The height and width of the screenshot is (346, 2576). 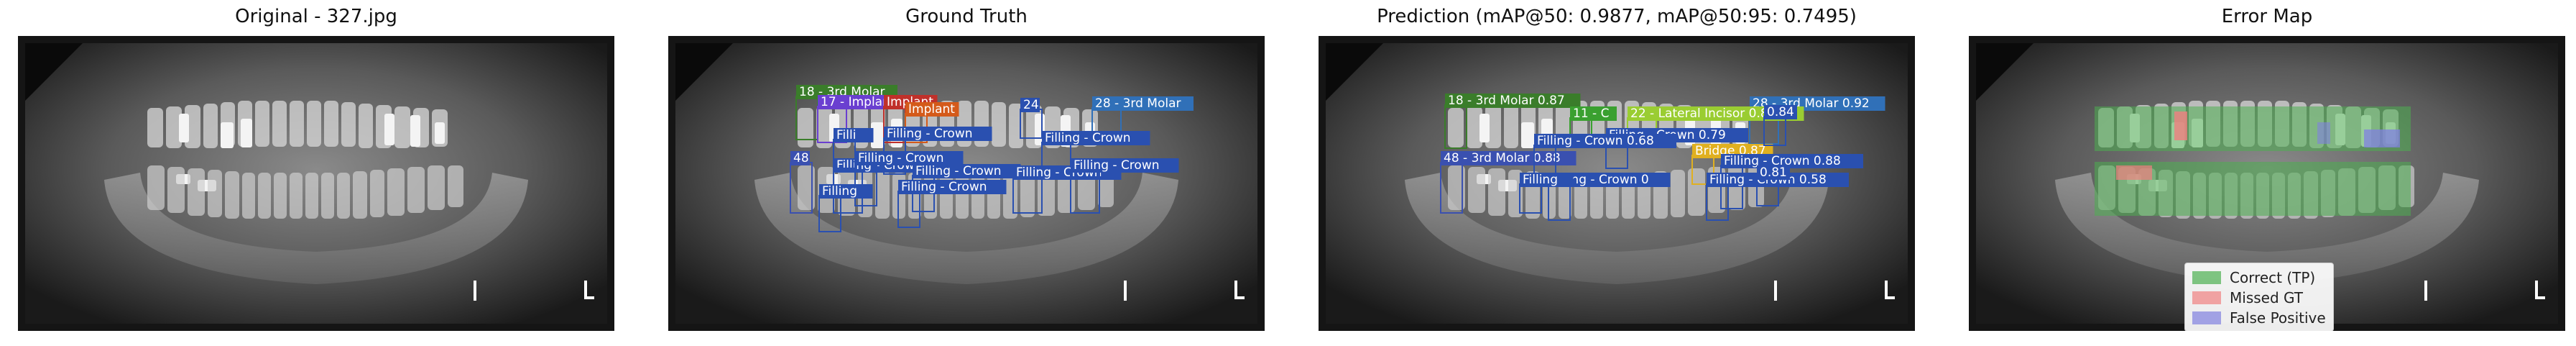 I want to click on panel-title: Original - 327.jpg, so click(x=316, y=16).